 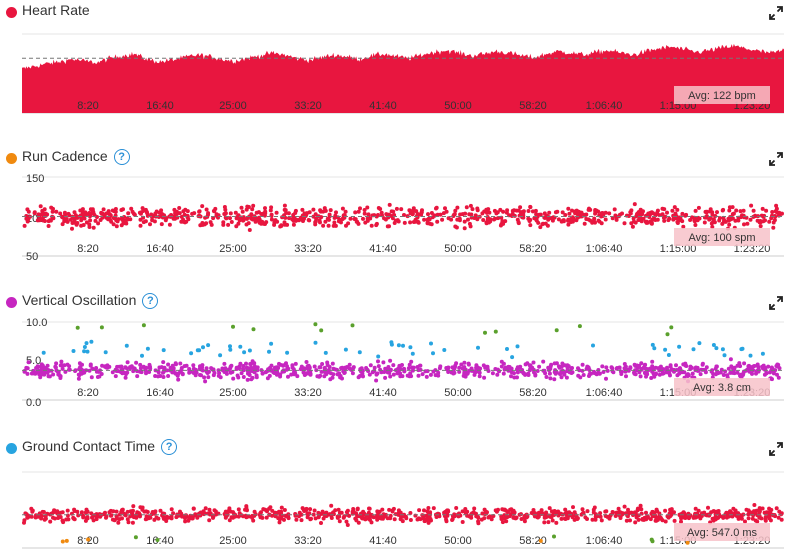 What do you see at coordinates (11, 448) in the screenshot?
I see `ground-contact-time-legend-dot` at bounding box center [11, 448].